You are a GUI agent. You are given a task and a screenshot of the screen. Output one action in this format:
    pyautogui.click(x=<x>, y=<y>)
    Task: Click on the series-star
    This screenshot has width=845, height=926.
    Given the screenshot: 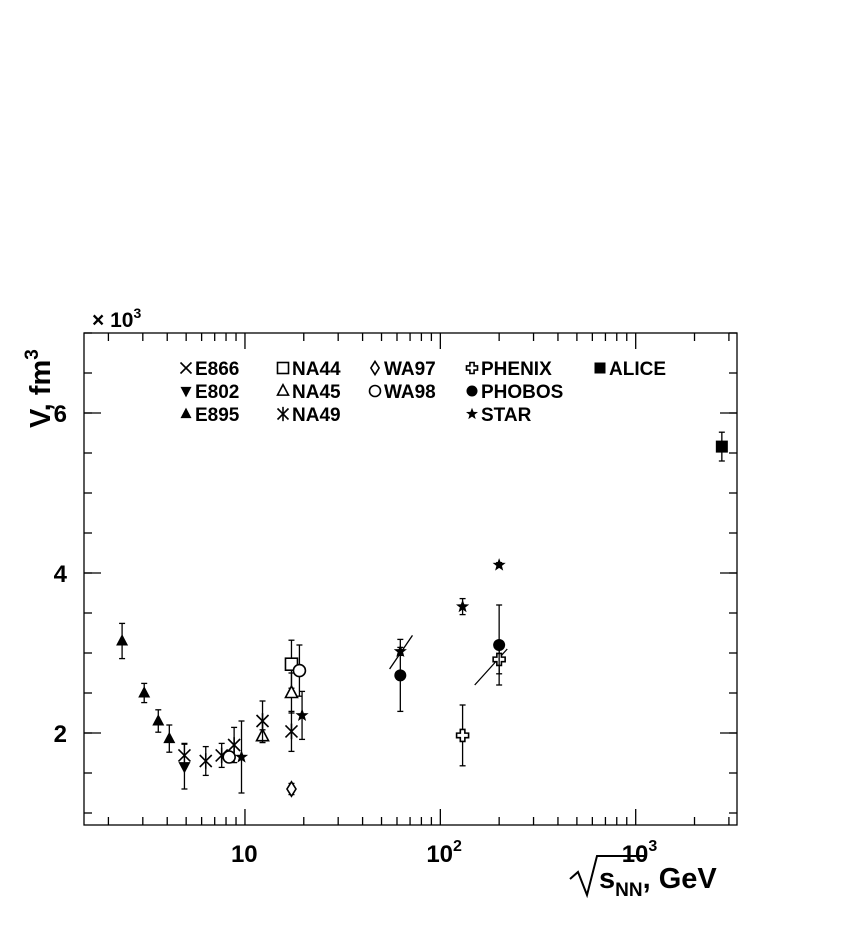 What is the action you would take?
    pyautogui.click(x=370, y=676)
    